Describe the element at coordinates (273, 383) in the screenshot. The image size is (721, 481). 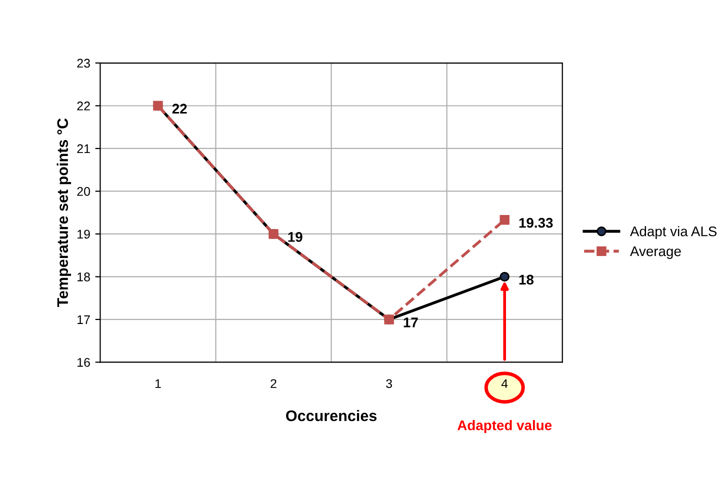
I see `x-tick-label: 2` at that location.